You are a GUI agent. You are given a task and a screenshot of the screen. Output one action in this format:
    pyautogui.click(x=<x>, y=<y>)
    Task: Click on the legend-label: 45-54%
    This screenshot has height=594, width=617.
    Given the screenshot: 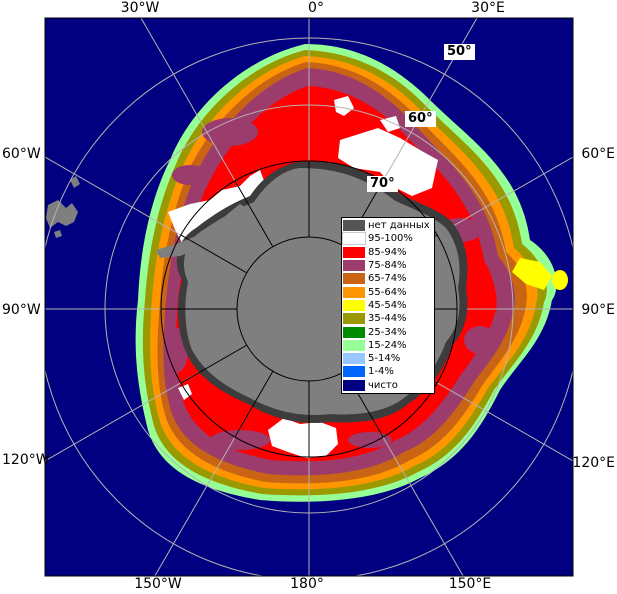 What is the action you would take?
    pyautogui.click(x=387, y=305)
    